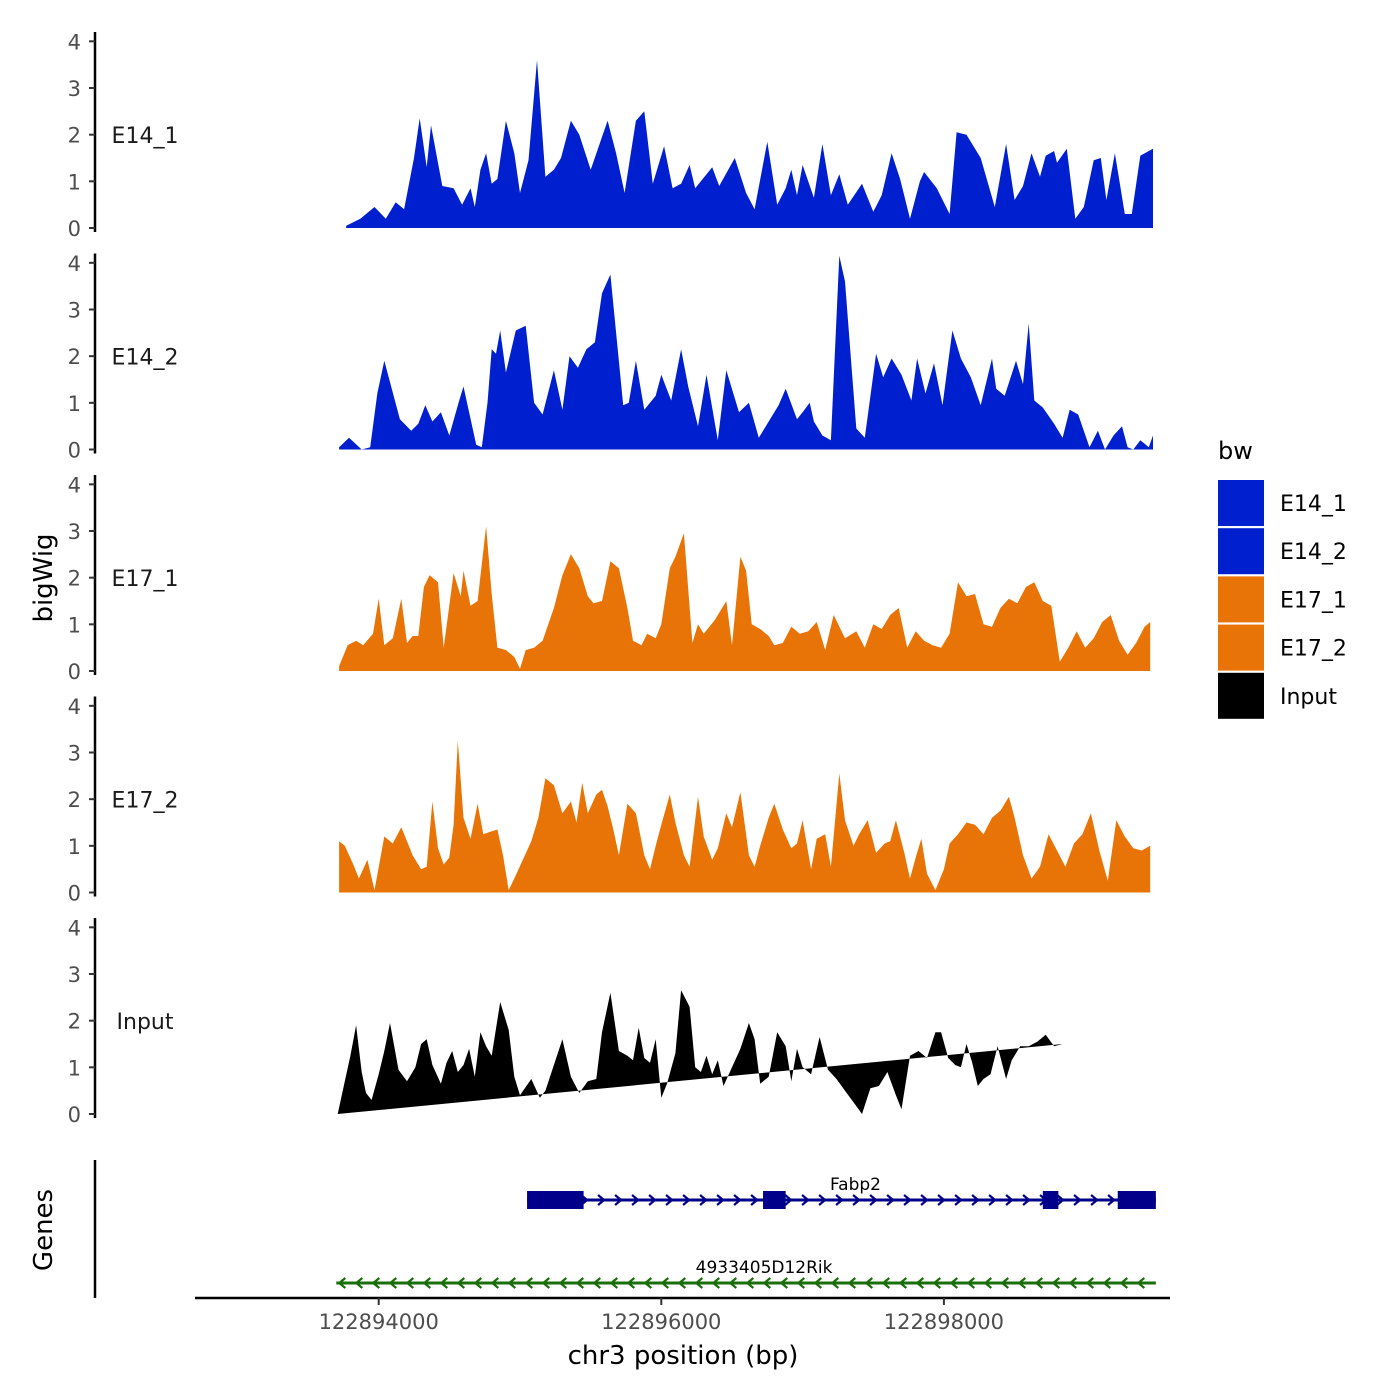 The width and height of the screenshot is (1400, 1400). I want to click on track-label: E17_2, so click(145, 801).